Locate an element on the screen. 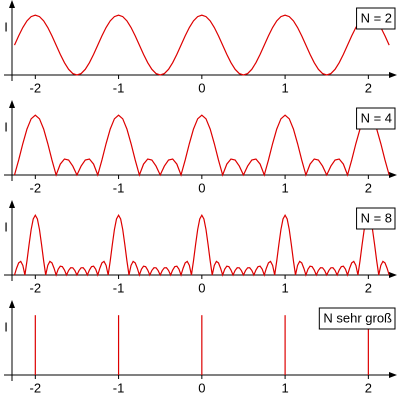 This screenshot has height=400, width=400. annotation: N = 8 is located at coordinates (376, 217).